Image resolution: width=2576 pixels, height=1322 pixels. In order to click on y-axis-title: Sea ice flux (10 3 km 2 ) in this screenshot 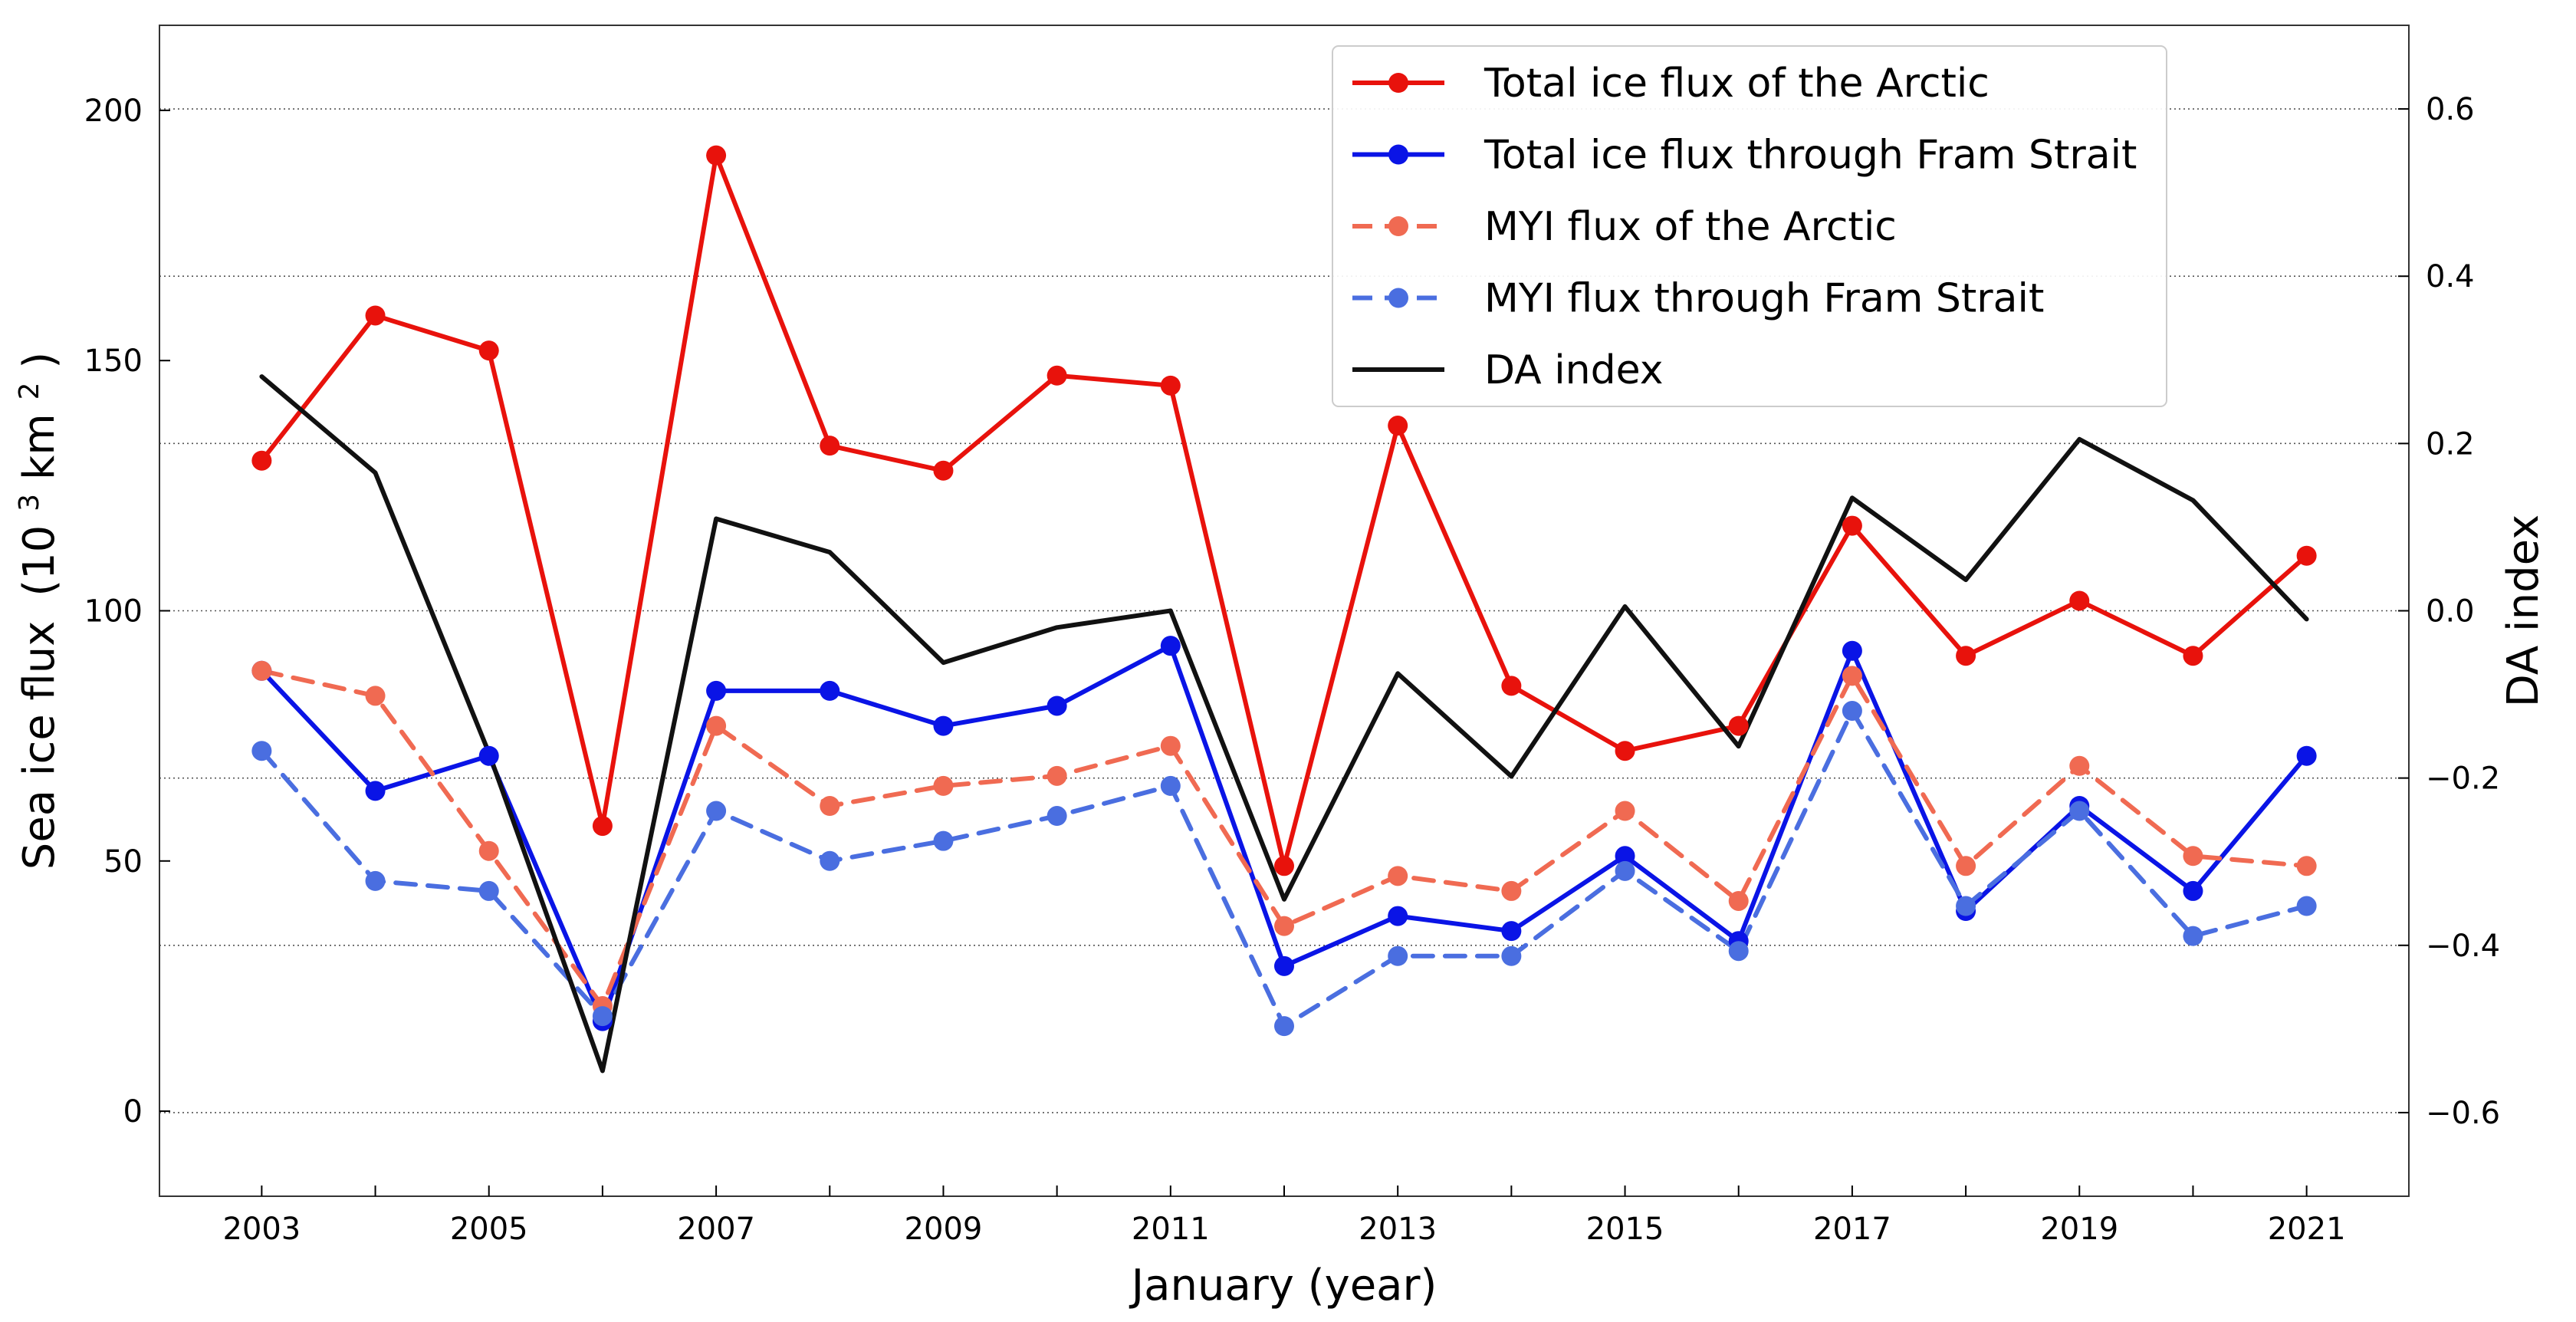, I will do `click(32, 611)`.